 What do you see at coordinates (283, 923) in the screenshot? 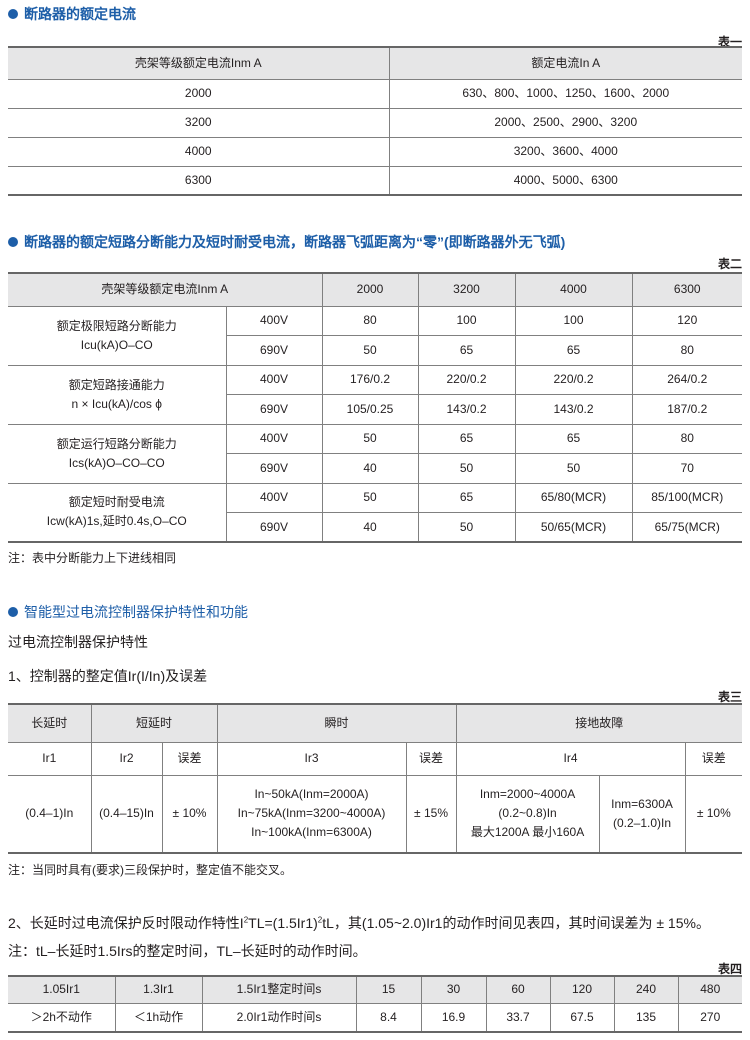
I see `formula-text: TL=(1.5Ir1)` at bounding box center [283, 923].